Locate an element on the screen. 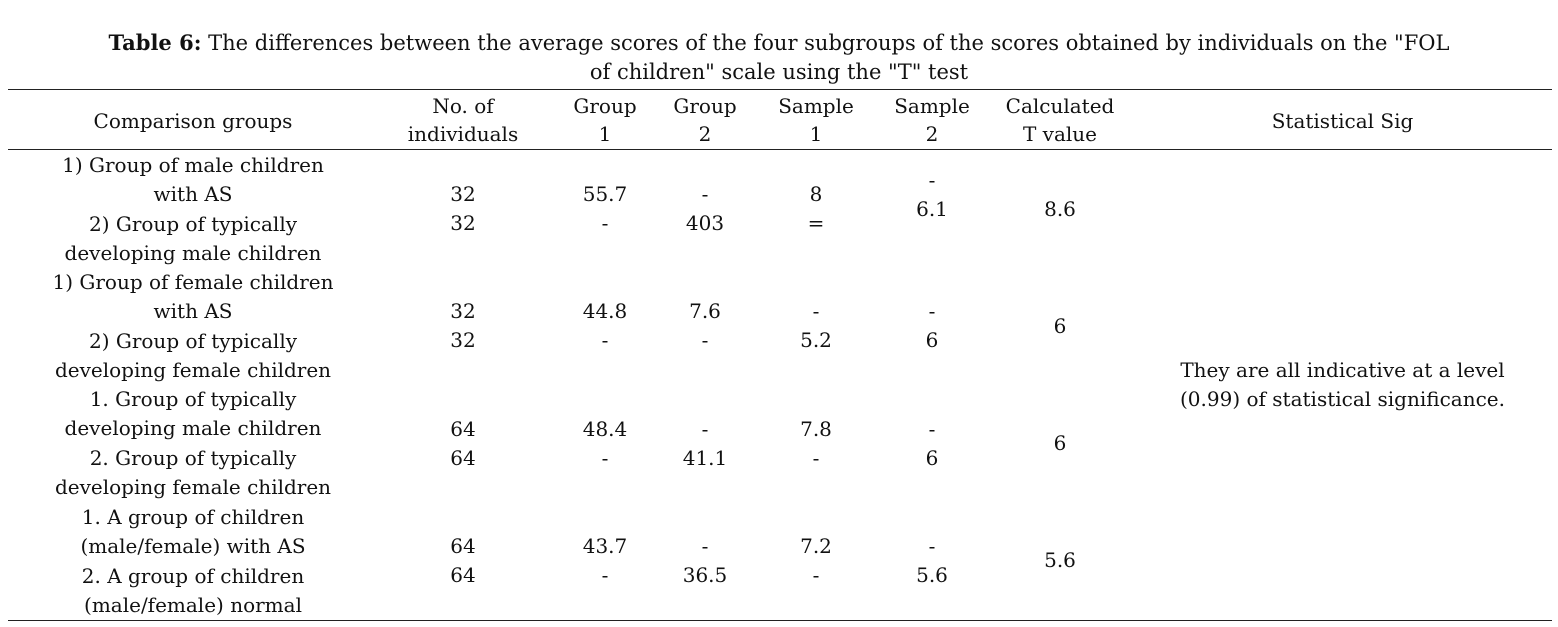 The width and height of the screenshot is (1558, 627). comparison-line: 1. Group of typically is located at coordinates (193, 399).